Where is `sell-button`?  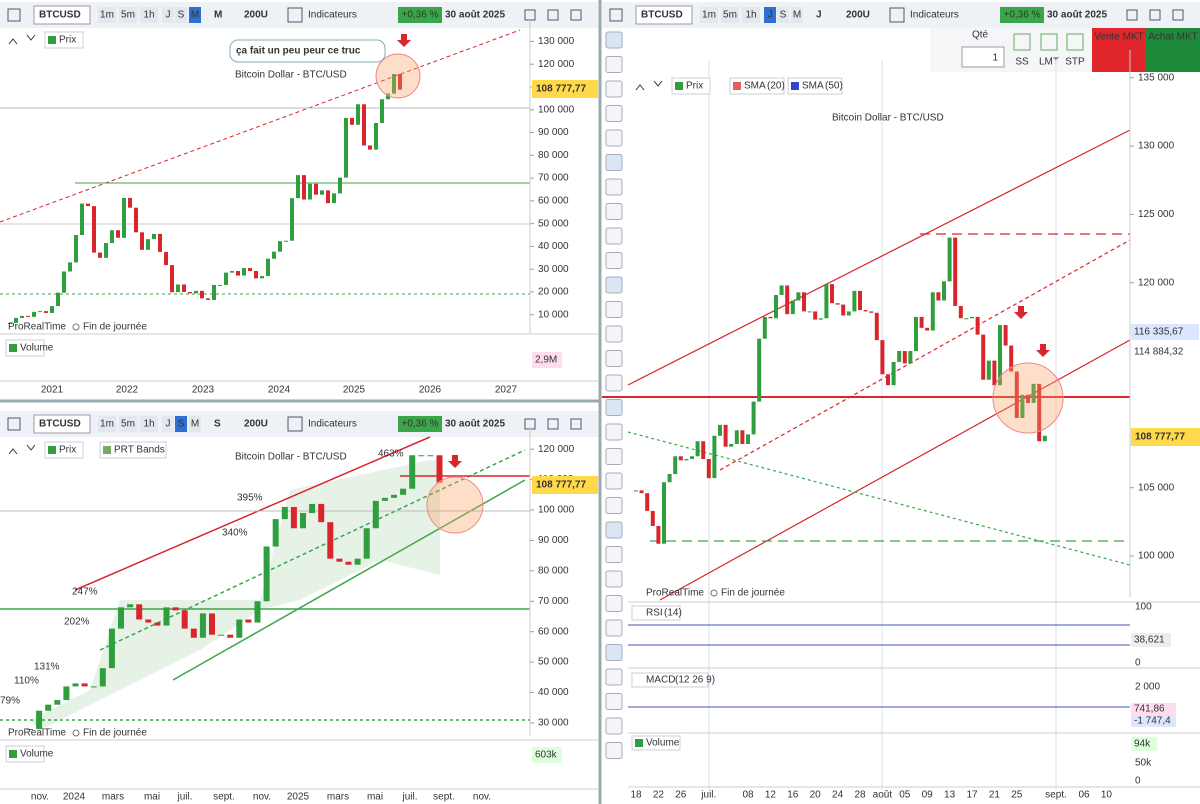 sell-button is located at coordinates (1119, 50).